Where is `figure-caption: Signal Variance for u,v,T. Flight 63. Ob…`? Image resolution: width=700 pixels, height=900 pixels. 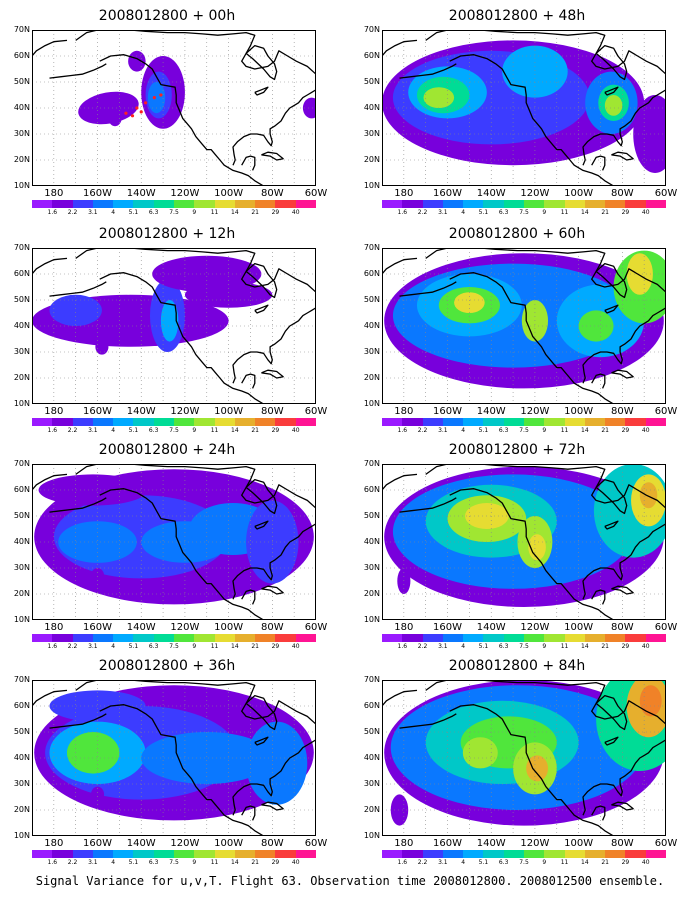 figure-caption: Signal Variance for u,v,T. Flight 63. Ob… is located at coordinates (350, 881).